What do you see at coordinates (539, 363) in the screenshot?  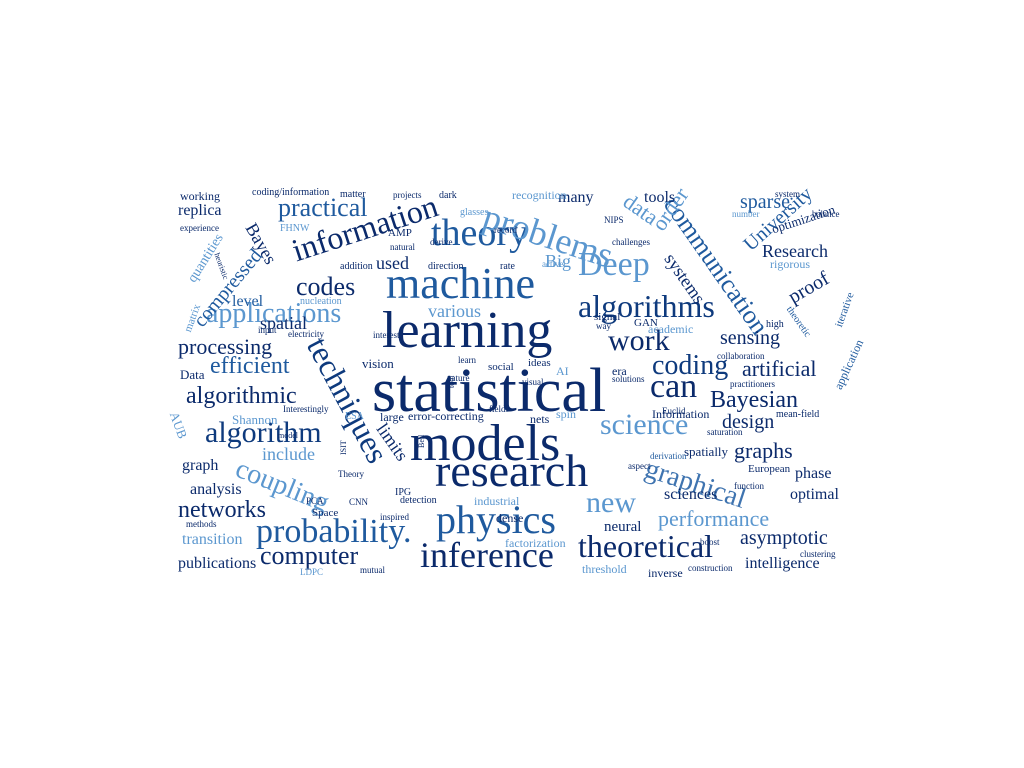 I see `cloud-word: ideas` at bounding box center [539, 363].